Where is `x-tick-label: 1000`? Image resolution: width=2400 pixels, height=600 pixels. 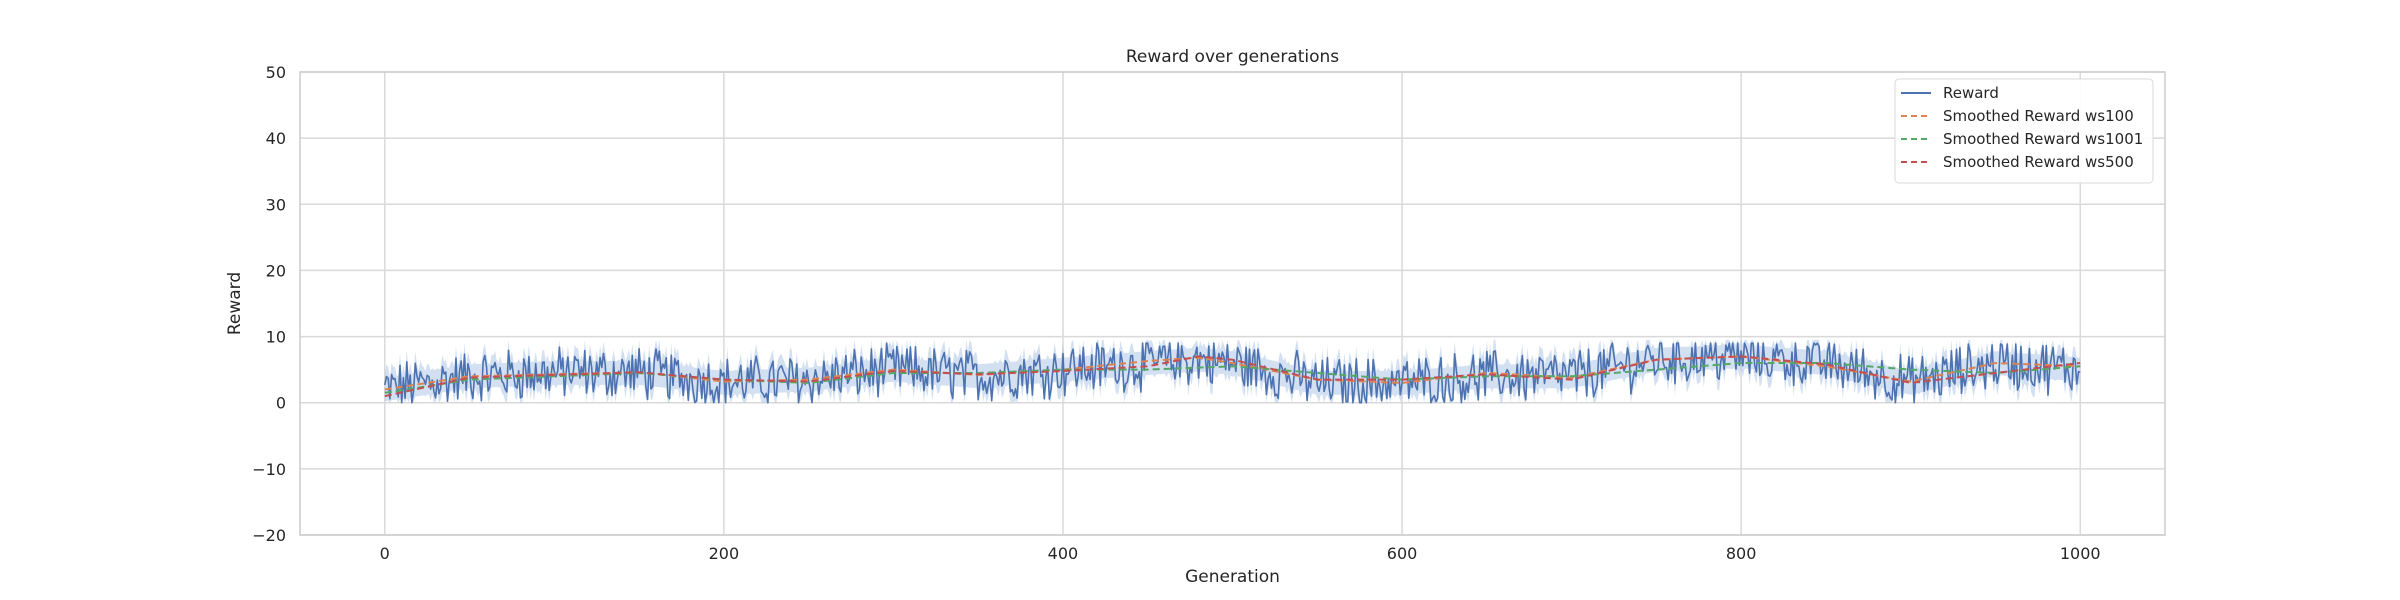
x-tick-label: 1000 is located at coordinates (2080, 553).